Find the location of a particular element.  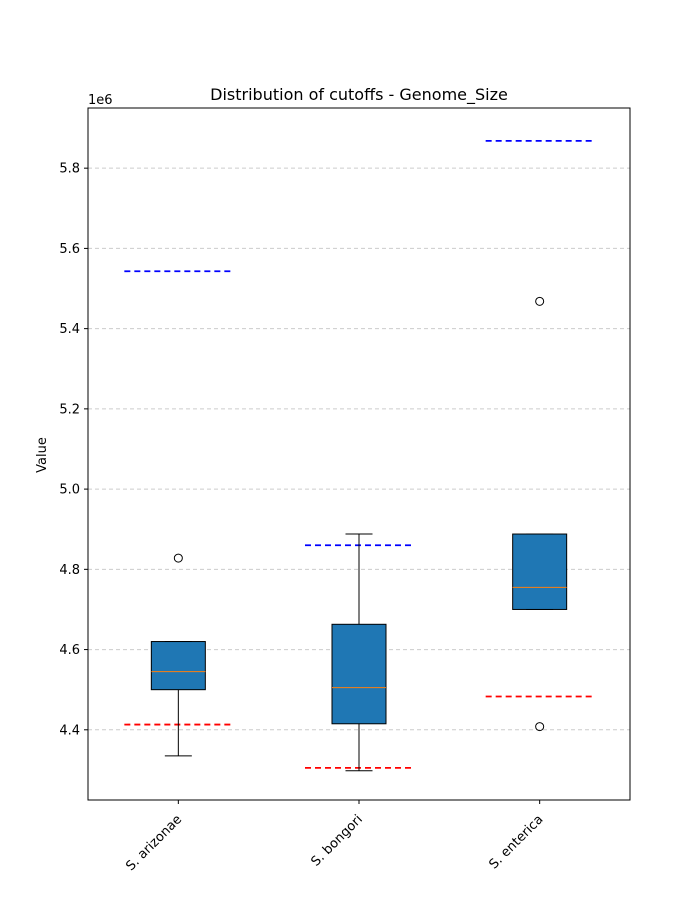

y-tick-label: 5.0 is located at coordinates (69, 490).